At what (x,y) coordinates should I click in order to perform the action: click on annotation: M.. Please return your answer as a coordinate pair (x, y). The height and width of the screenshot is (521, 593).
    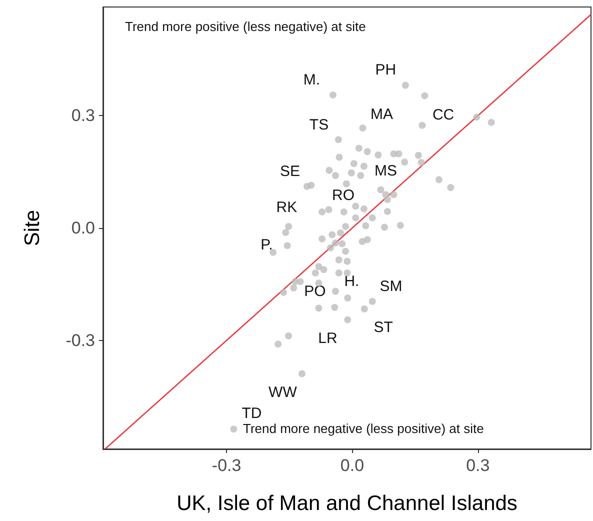
    Looking at the image, I should click on (311, 80).